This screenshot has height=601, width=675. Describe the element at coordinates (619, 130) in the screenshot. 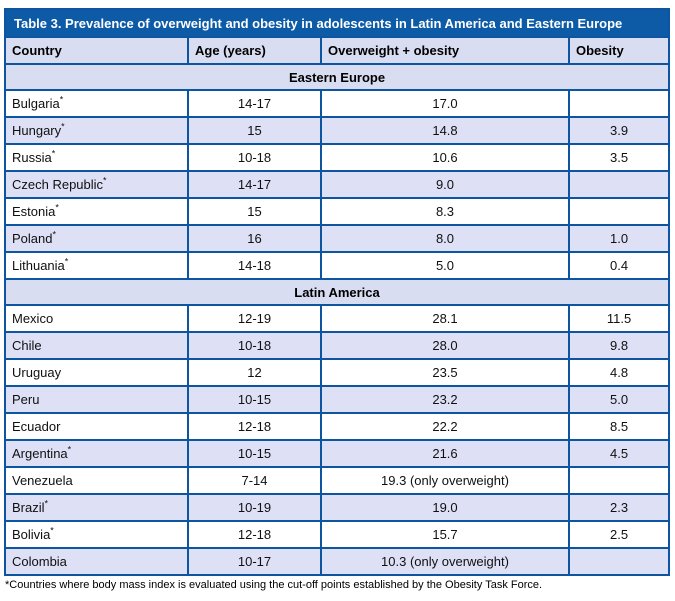

I see `obesity-cell: 3.9` at that location.